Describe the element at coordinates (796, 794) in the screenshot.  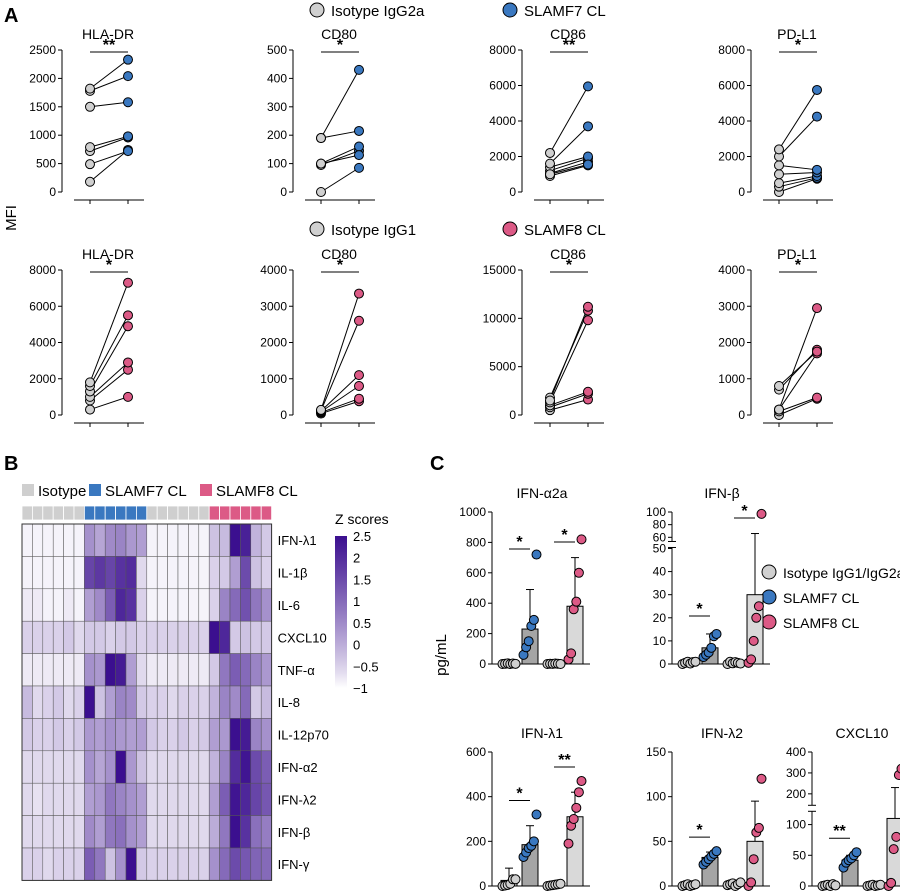
I see `y-tick-label: 200` at that location.